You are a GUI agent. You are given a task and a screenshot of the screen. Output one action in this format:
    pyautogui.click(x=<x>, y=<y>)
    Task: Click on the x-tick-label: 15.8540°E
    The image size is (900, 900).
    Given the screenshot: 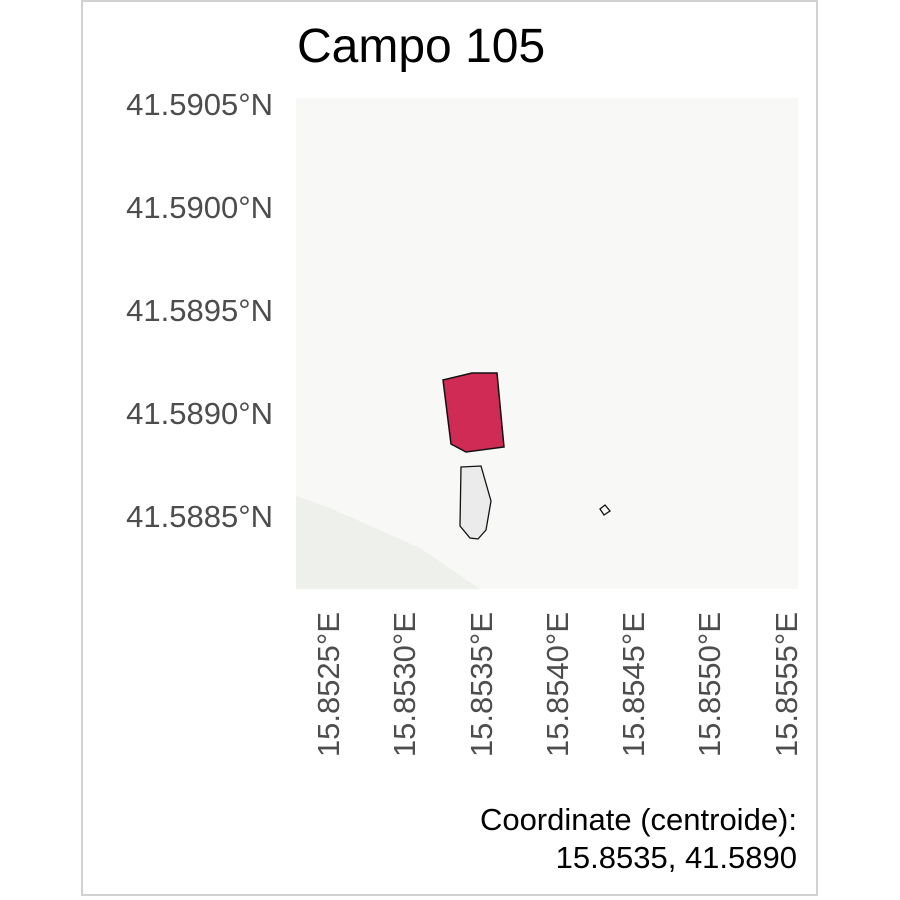 What is the action you would take?
    pyautogui.click(x=557, y=684)
    